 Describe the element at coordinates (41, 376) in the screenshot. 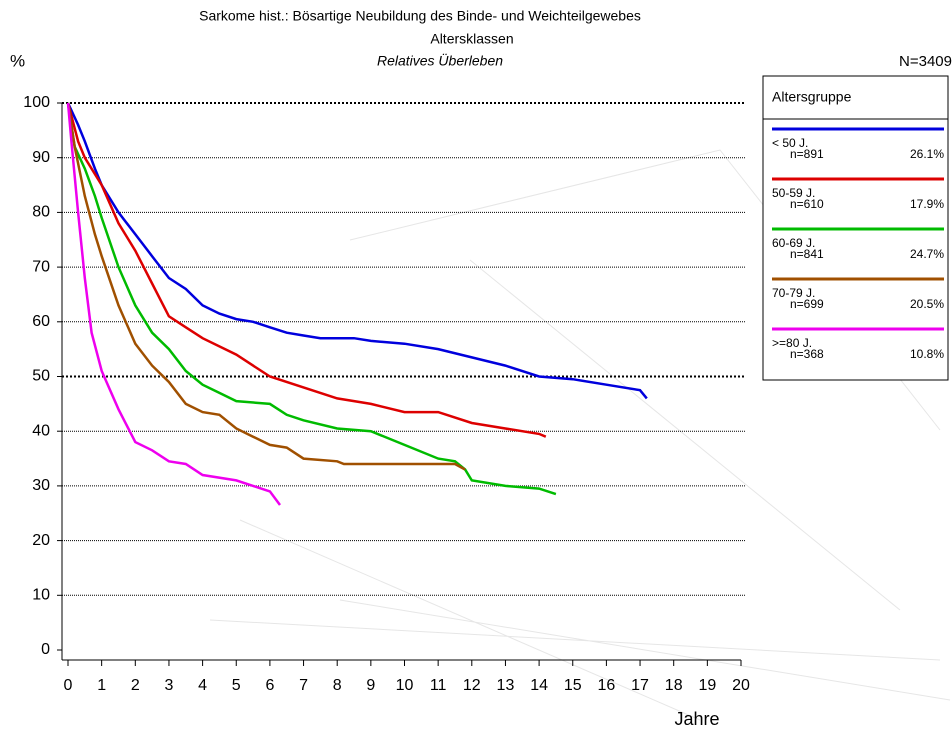

I see `y-tick-label: 50` at that location.